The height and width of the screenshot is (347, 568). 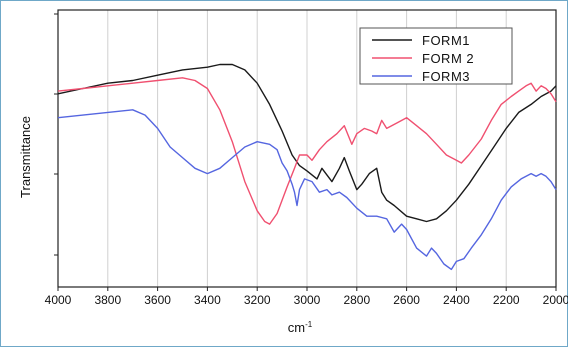 What do you see at coordinates (58, 300) in the screenshot?
I see `x-tick-label: 4000` at bounding box center [58, 300].